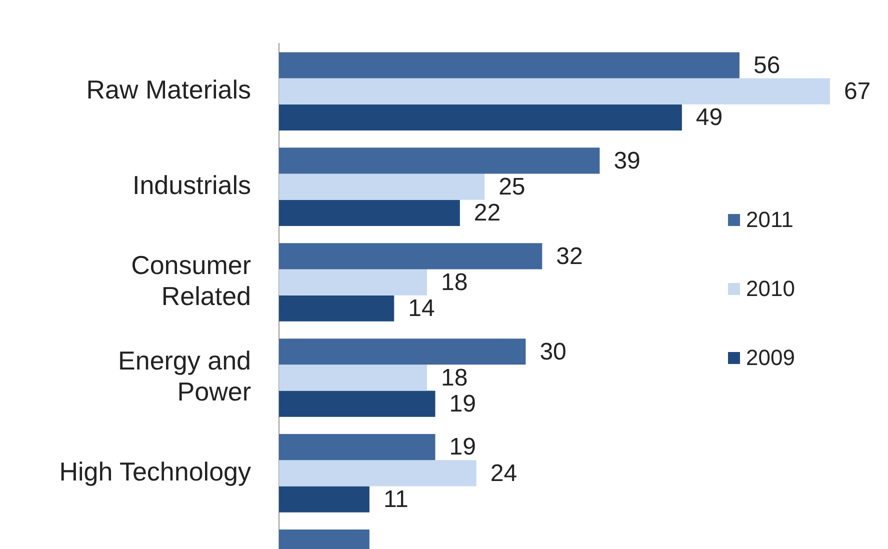 Image resolution: width=888 pixels, height=549 pixels. What do you see at coordinates (770, 220) in the screenshot?
I see `legend-label: 2011` at bounding box center [770, 220].